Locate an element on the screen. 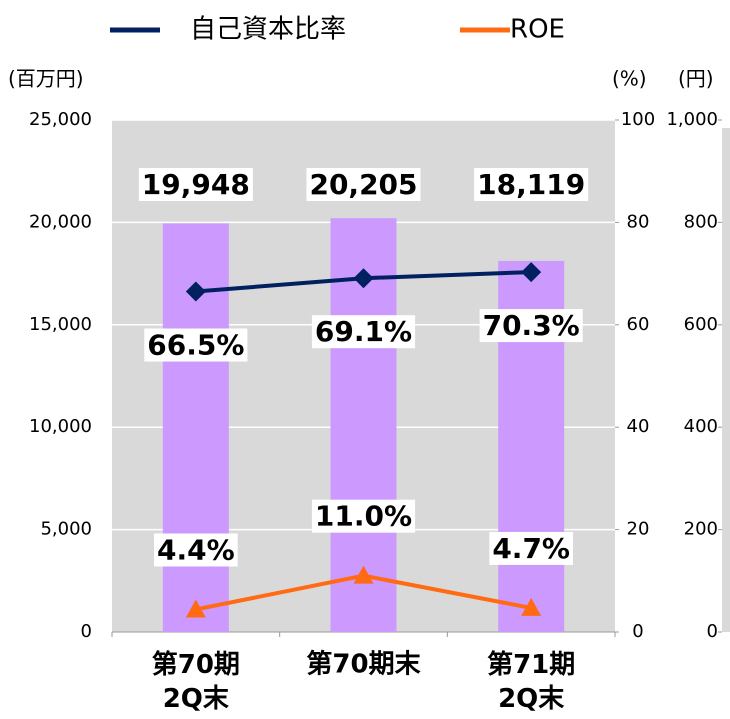 The height and width of the screenshot is (719, 730). y-tick-label: 10,000 is located at coordinates (60, 426).